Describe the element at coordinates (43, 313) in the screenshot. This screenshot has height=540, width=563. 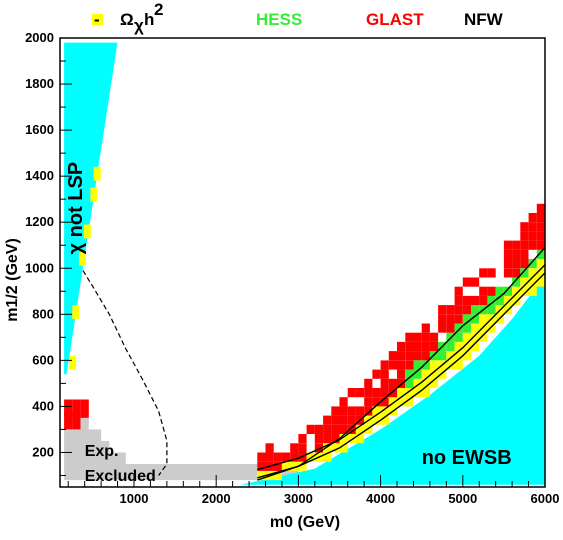
I see `y-tick-label: 800` at that location.